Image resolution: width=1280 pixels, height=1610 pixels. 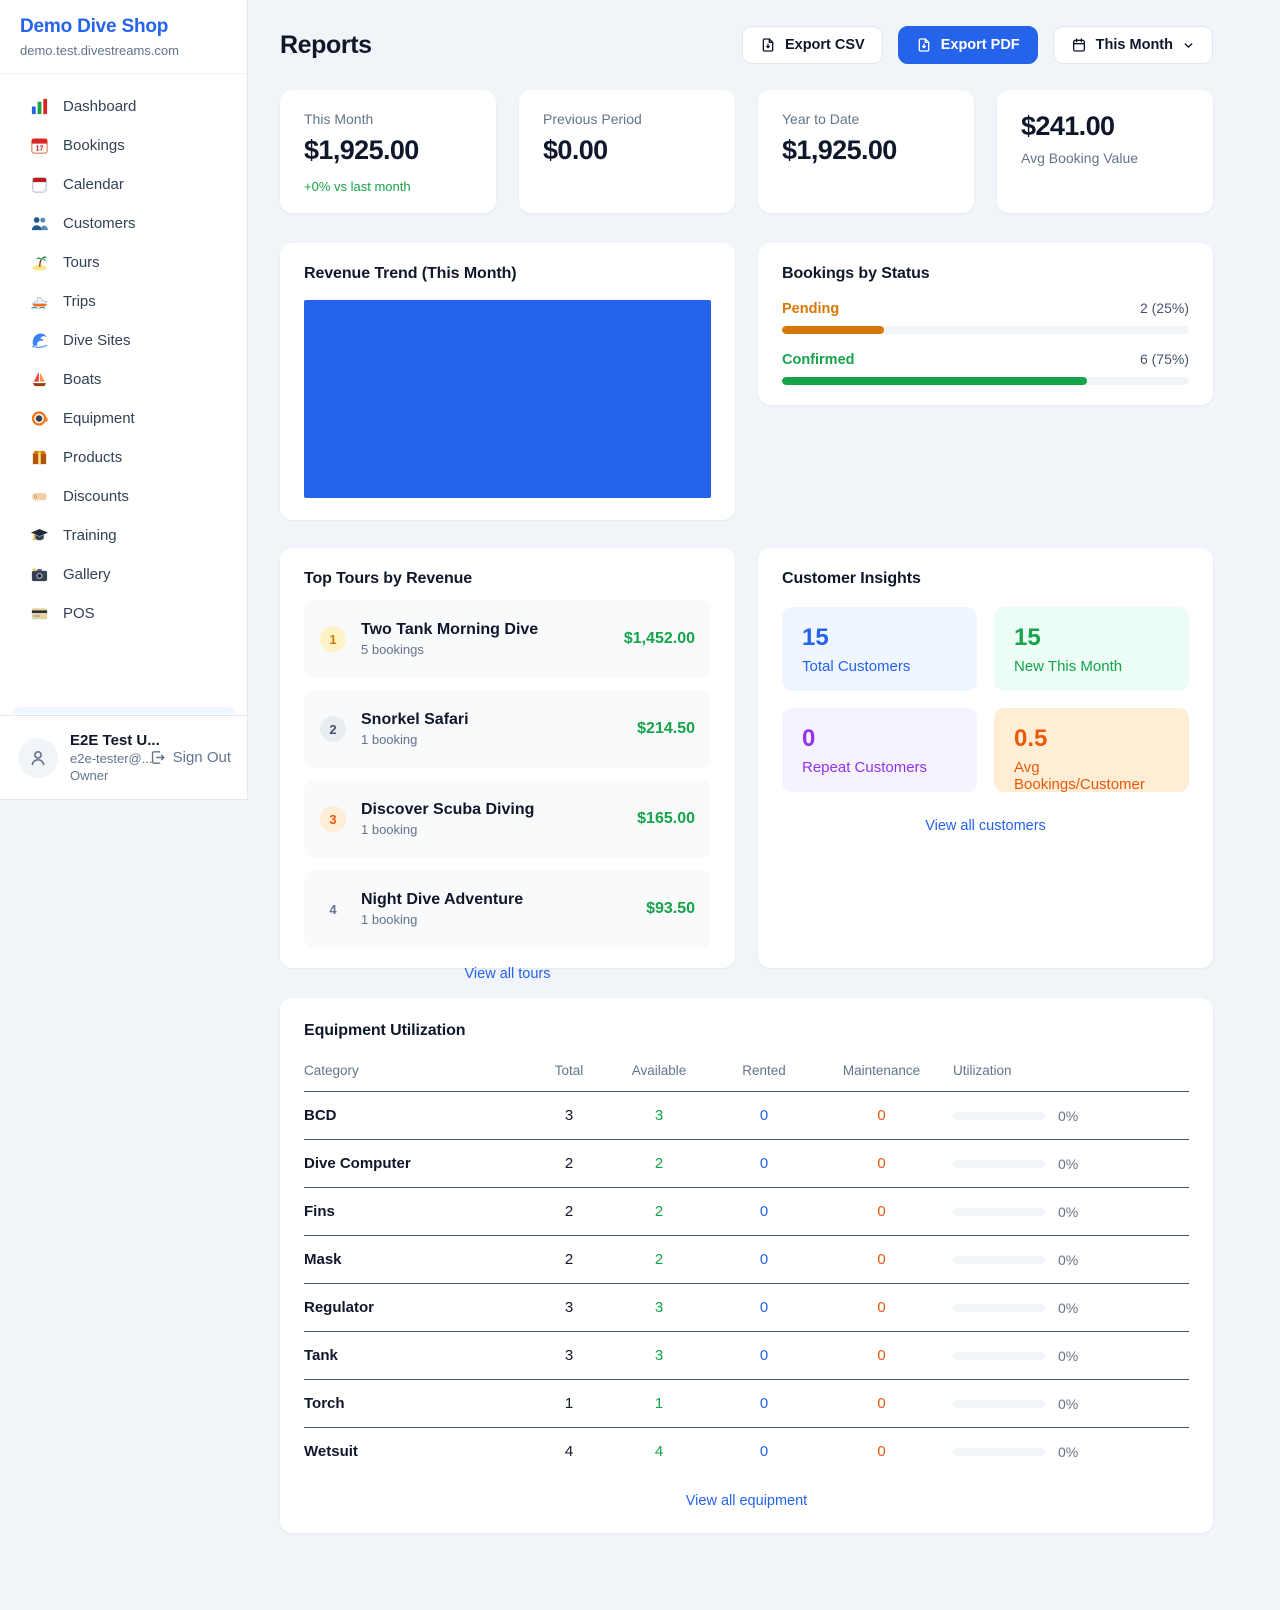 What do you see at coordinates (39, 106) in the screenshot?
I see `bar-chart-icon` at bounding box center [39, 106].